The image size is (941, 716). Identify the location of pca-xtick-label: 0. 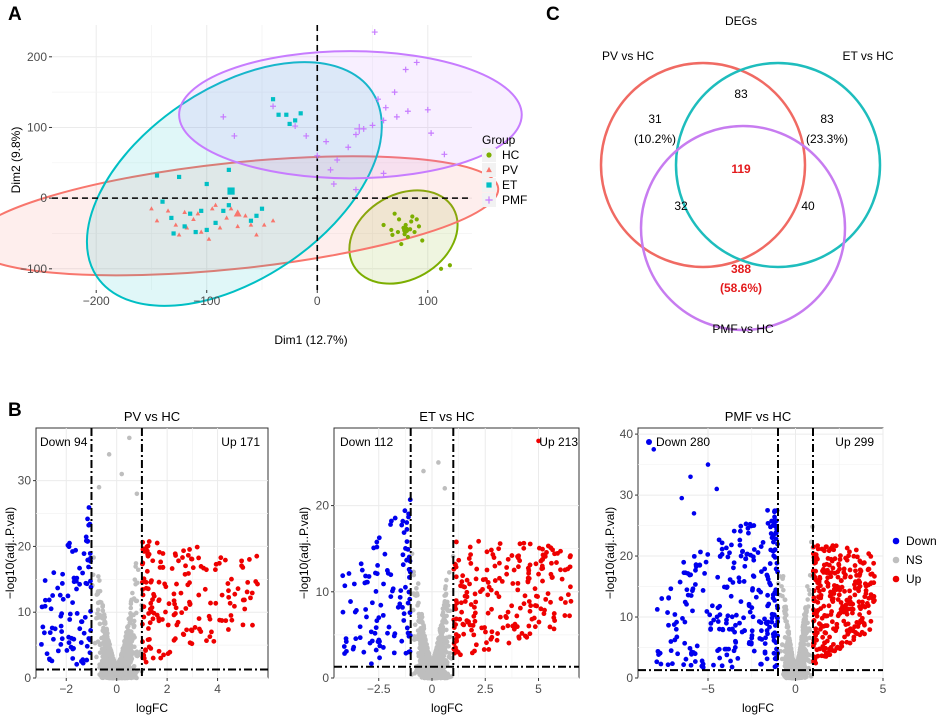
(317, 301).